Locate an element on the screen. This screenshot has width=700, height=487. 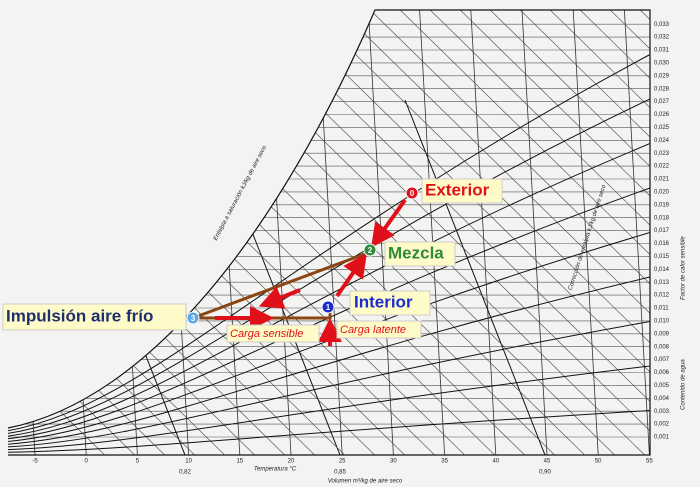
humidity-tick: 0,019 is located at coordinates (662, 205).